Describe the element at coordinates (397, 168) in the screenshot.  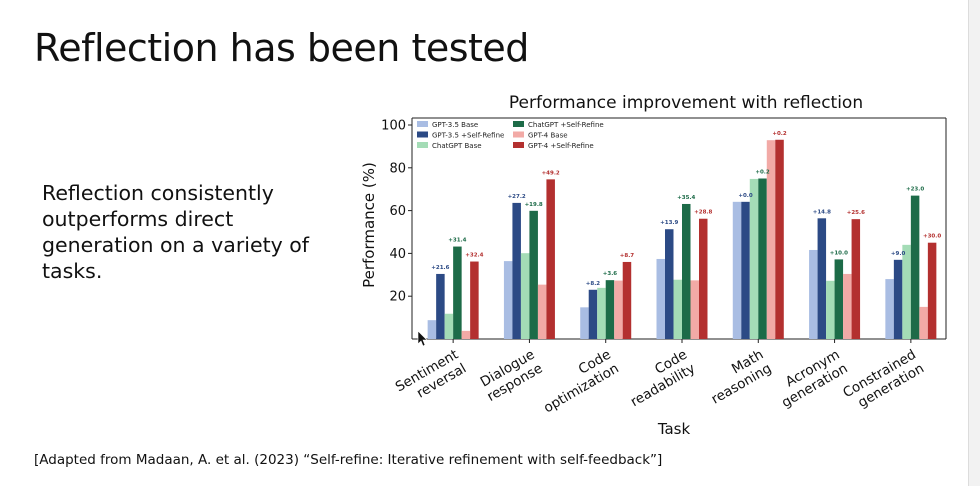
I see `y-tick-label: 80` at that location.